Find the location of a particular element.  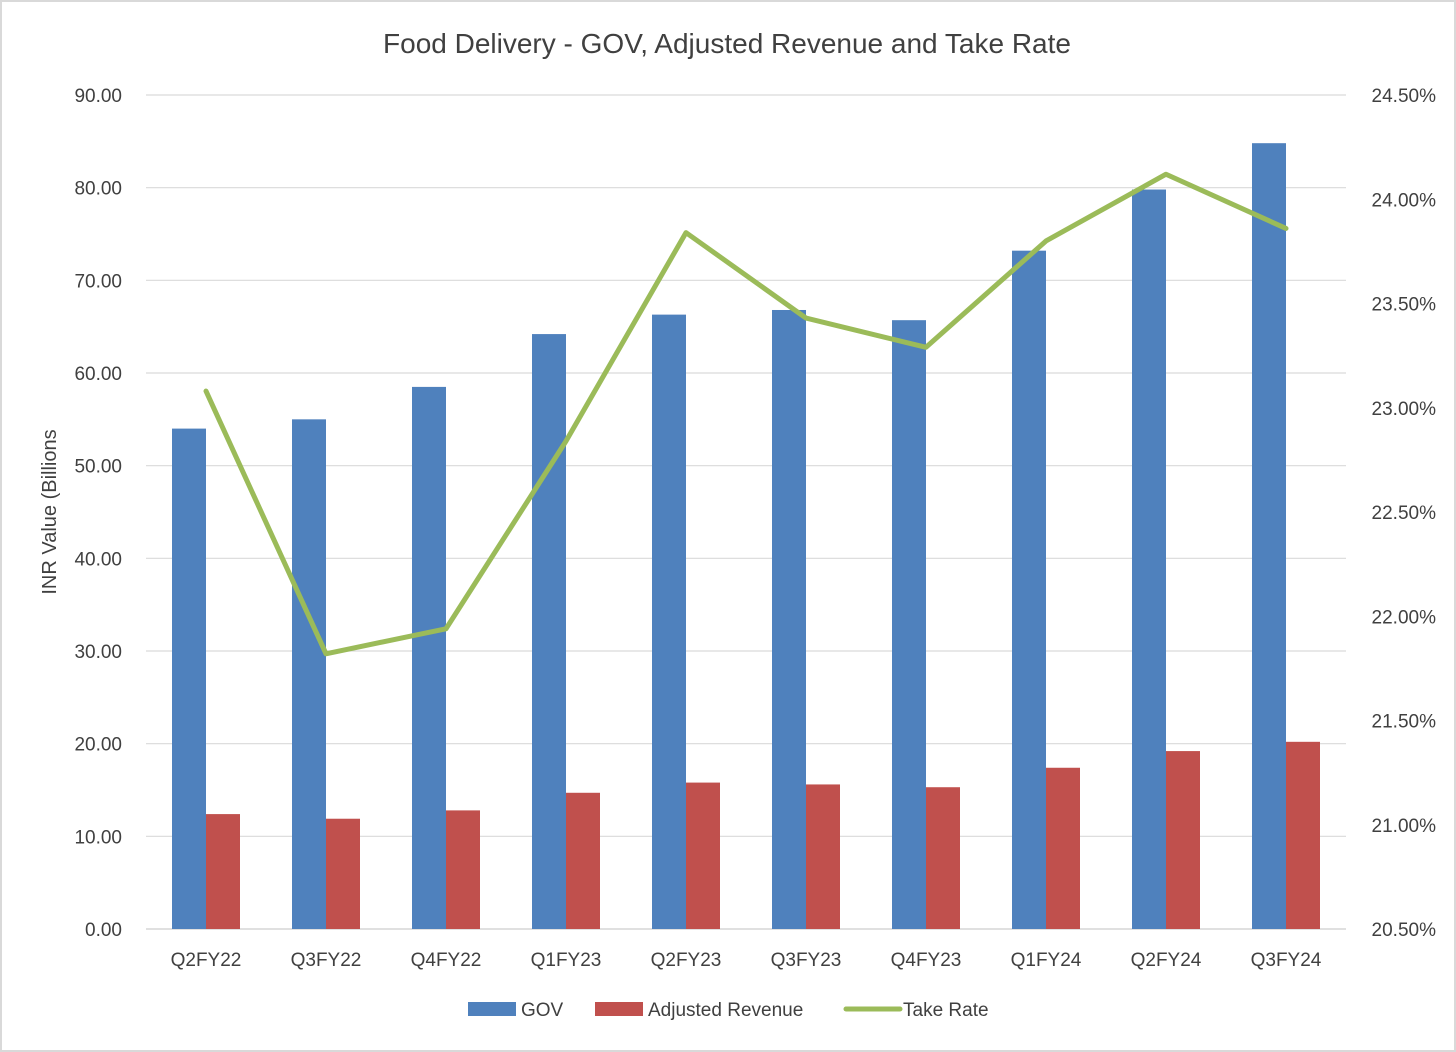

x-tick-label: Q1FY24 is located at coordinates (1046, 960).